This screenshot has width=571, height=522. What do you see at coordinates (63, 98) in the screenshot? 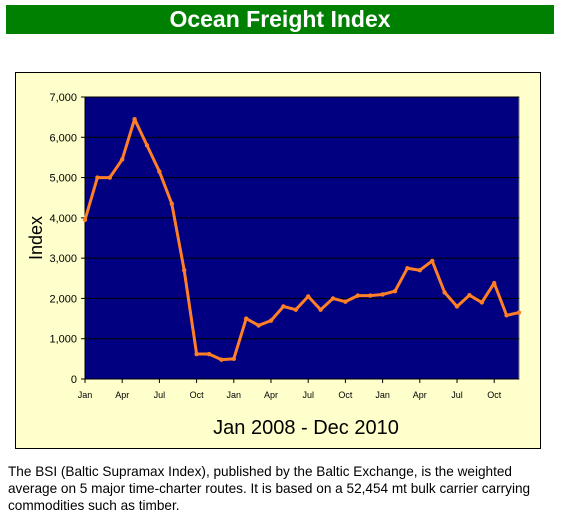
I see `y-tick-label: 7,000` at bounding box center [63, 98].